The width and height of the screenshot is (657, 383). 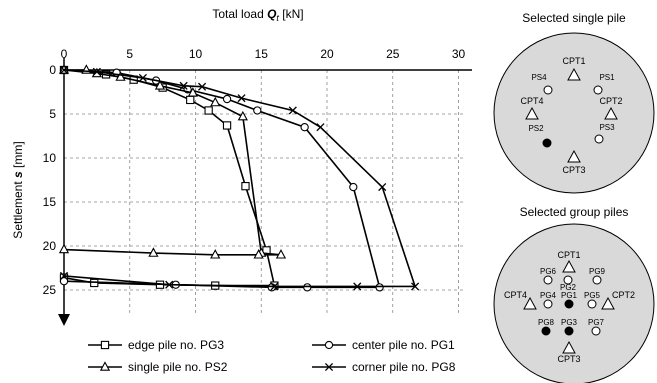 What do you see at coordinates (64, 54) in the screenshot?
I see `x-tick-label: 0` at bounding box center [64, 54].